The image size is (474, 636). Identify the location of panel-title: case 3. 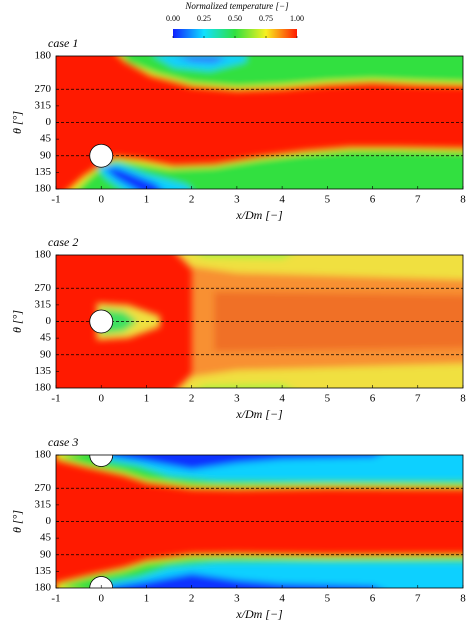
(63, 442).